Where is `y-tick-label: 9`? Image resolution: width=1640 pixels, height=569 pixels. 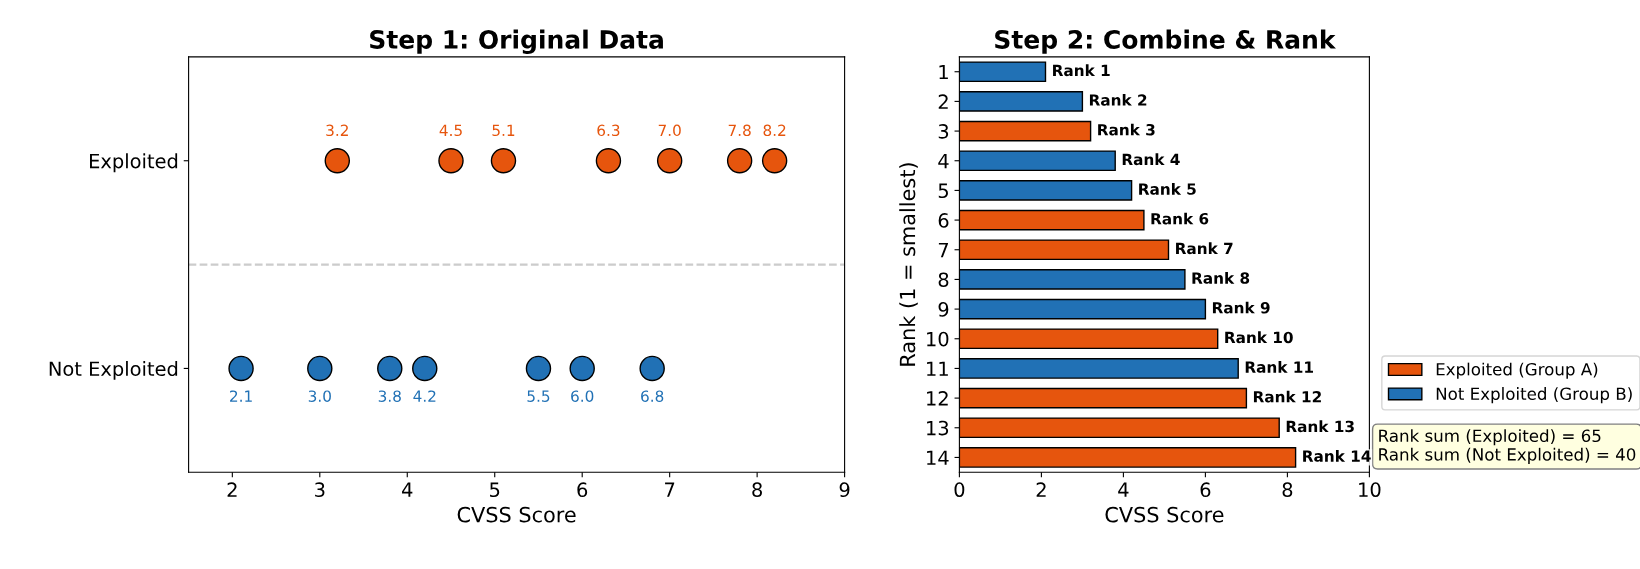
y-tick-label: 9 is located at coordinates (943, 309).